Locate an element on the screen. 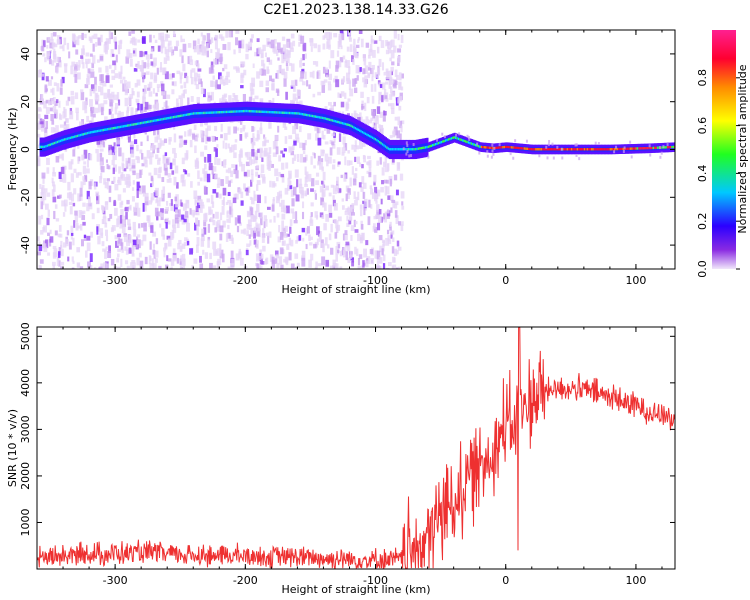 The width and height of the screenshot is (750, 600). x-tick-label: -100 is located at coordinates (375, 280).